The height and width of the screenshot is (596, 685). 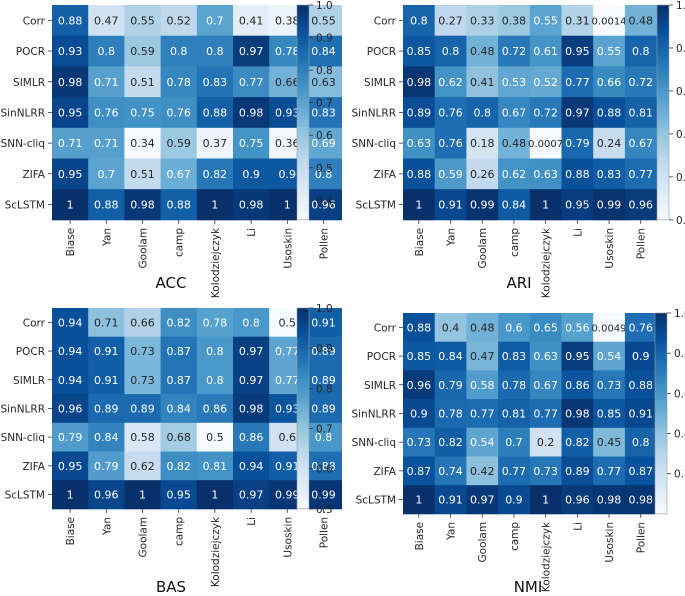 What do you see at coordinates (577, 205) in the screenshot?
I see `cell-label-sclstm-li: 0.95` at bounding box center [577, 205].